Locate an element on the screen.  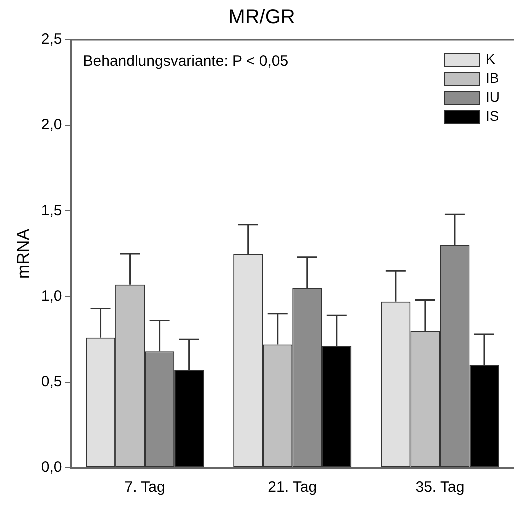
y-axis-title: mRNA is located at coordinates (23, 254).